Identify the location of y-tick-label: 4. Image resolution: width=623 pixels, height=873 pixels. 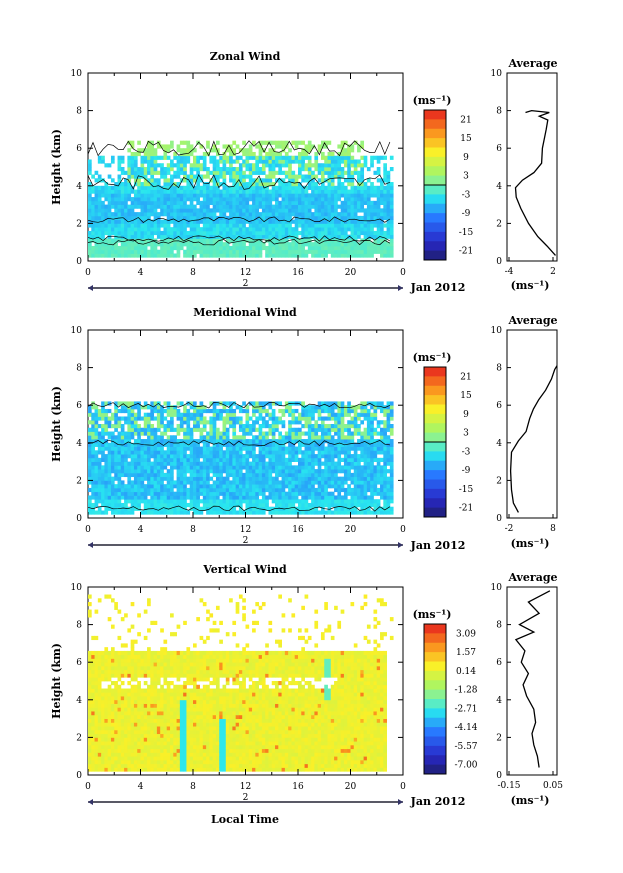
(79, 444).